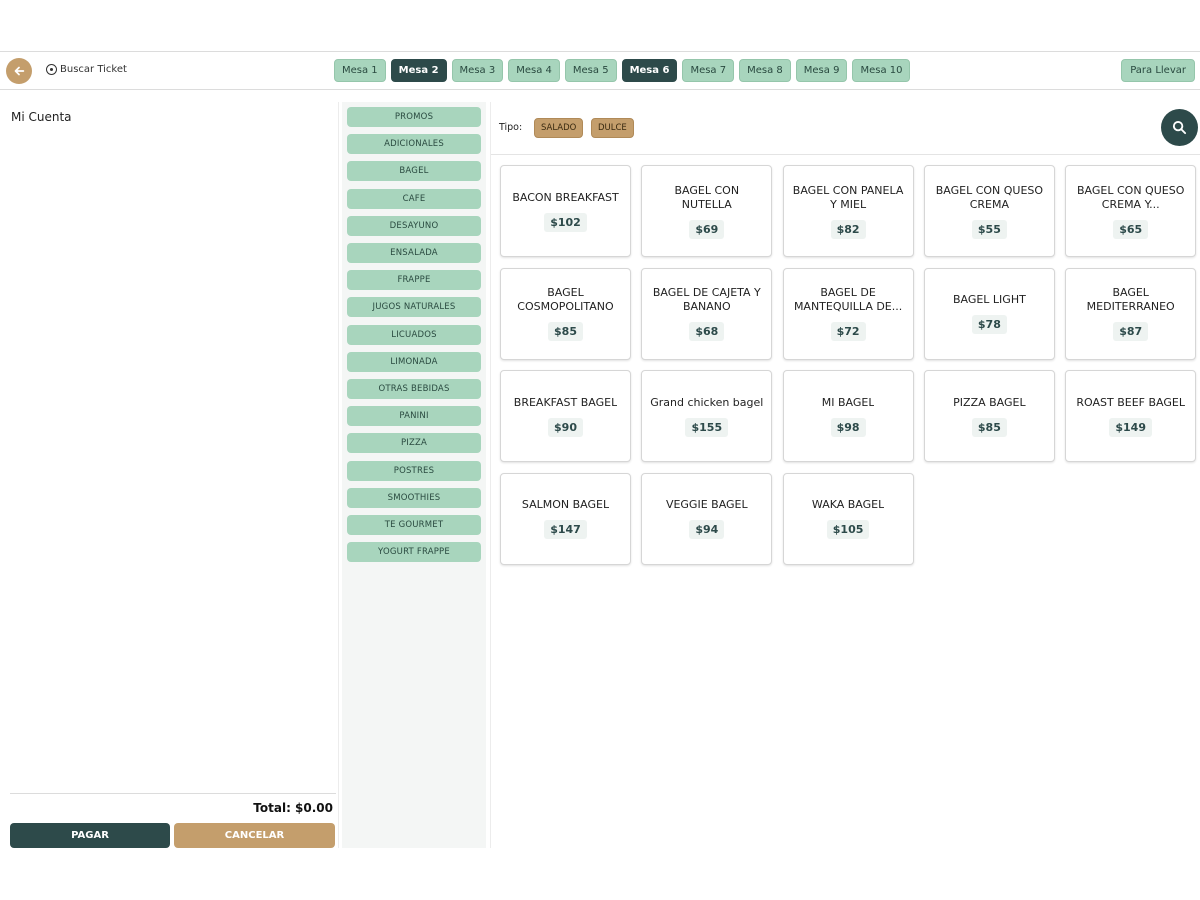 The height and width of the screenshot is (900, 1200). Describe the element at coordinates (414, 525) in the screenshot. I see `category-button: TE GOURMET` at that location.